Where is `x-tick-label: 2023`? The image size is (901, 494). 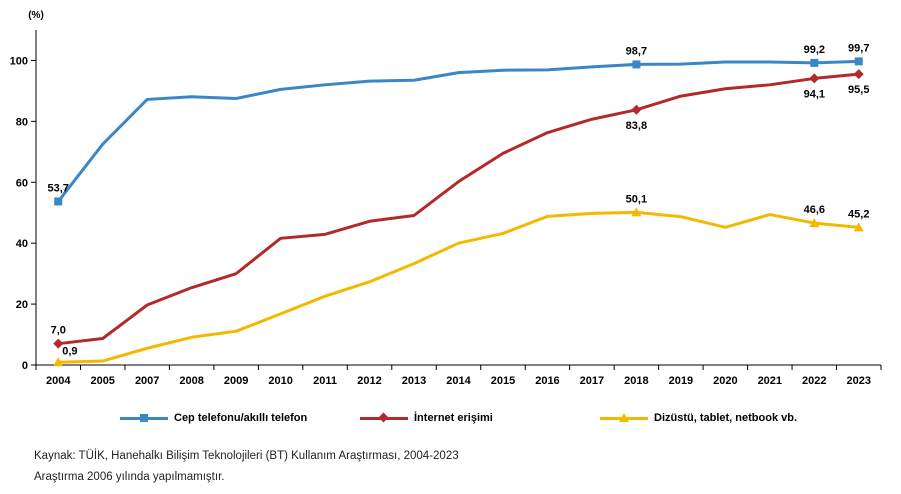 x-tick-label: 2023 is located at coordinates (859, 381).